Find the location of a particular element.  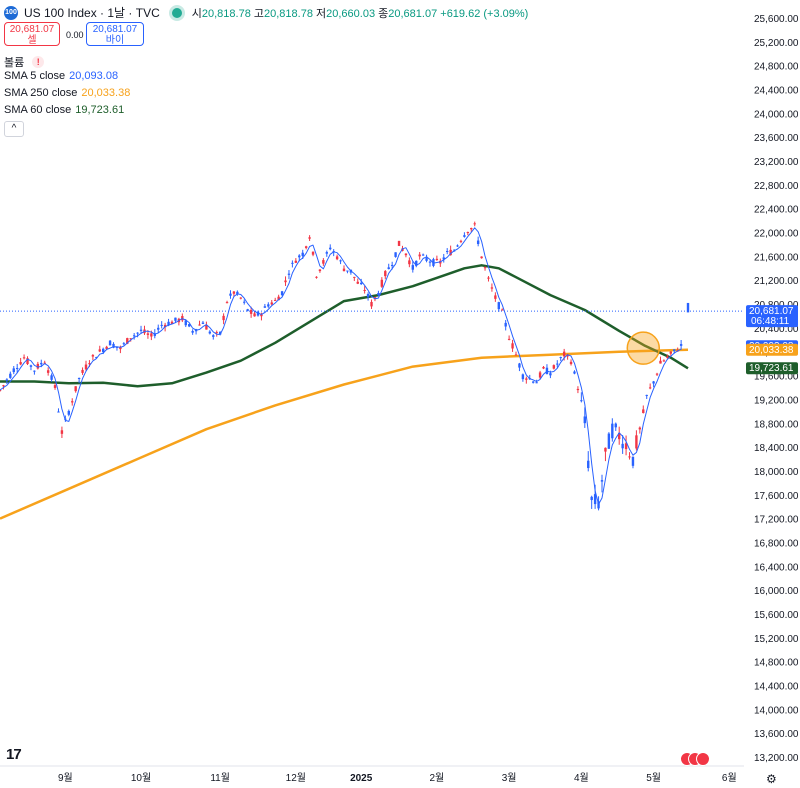

sma250-legend: SMA 250 close 20,033.38 is located at coordinates (67, 93).